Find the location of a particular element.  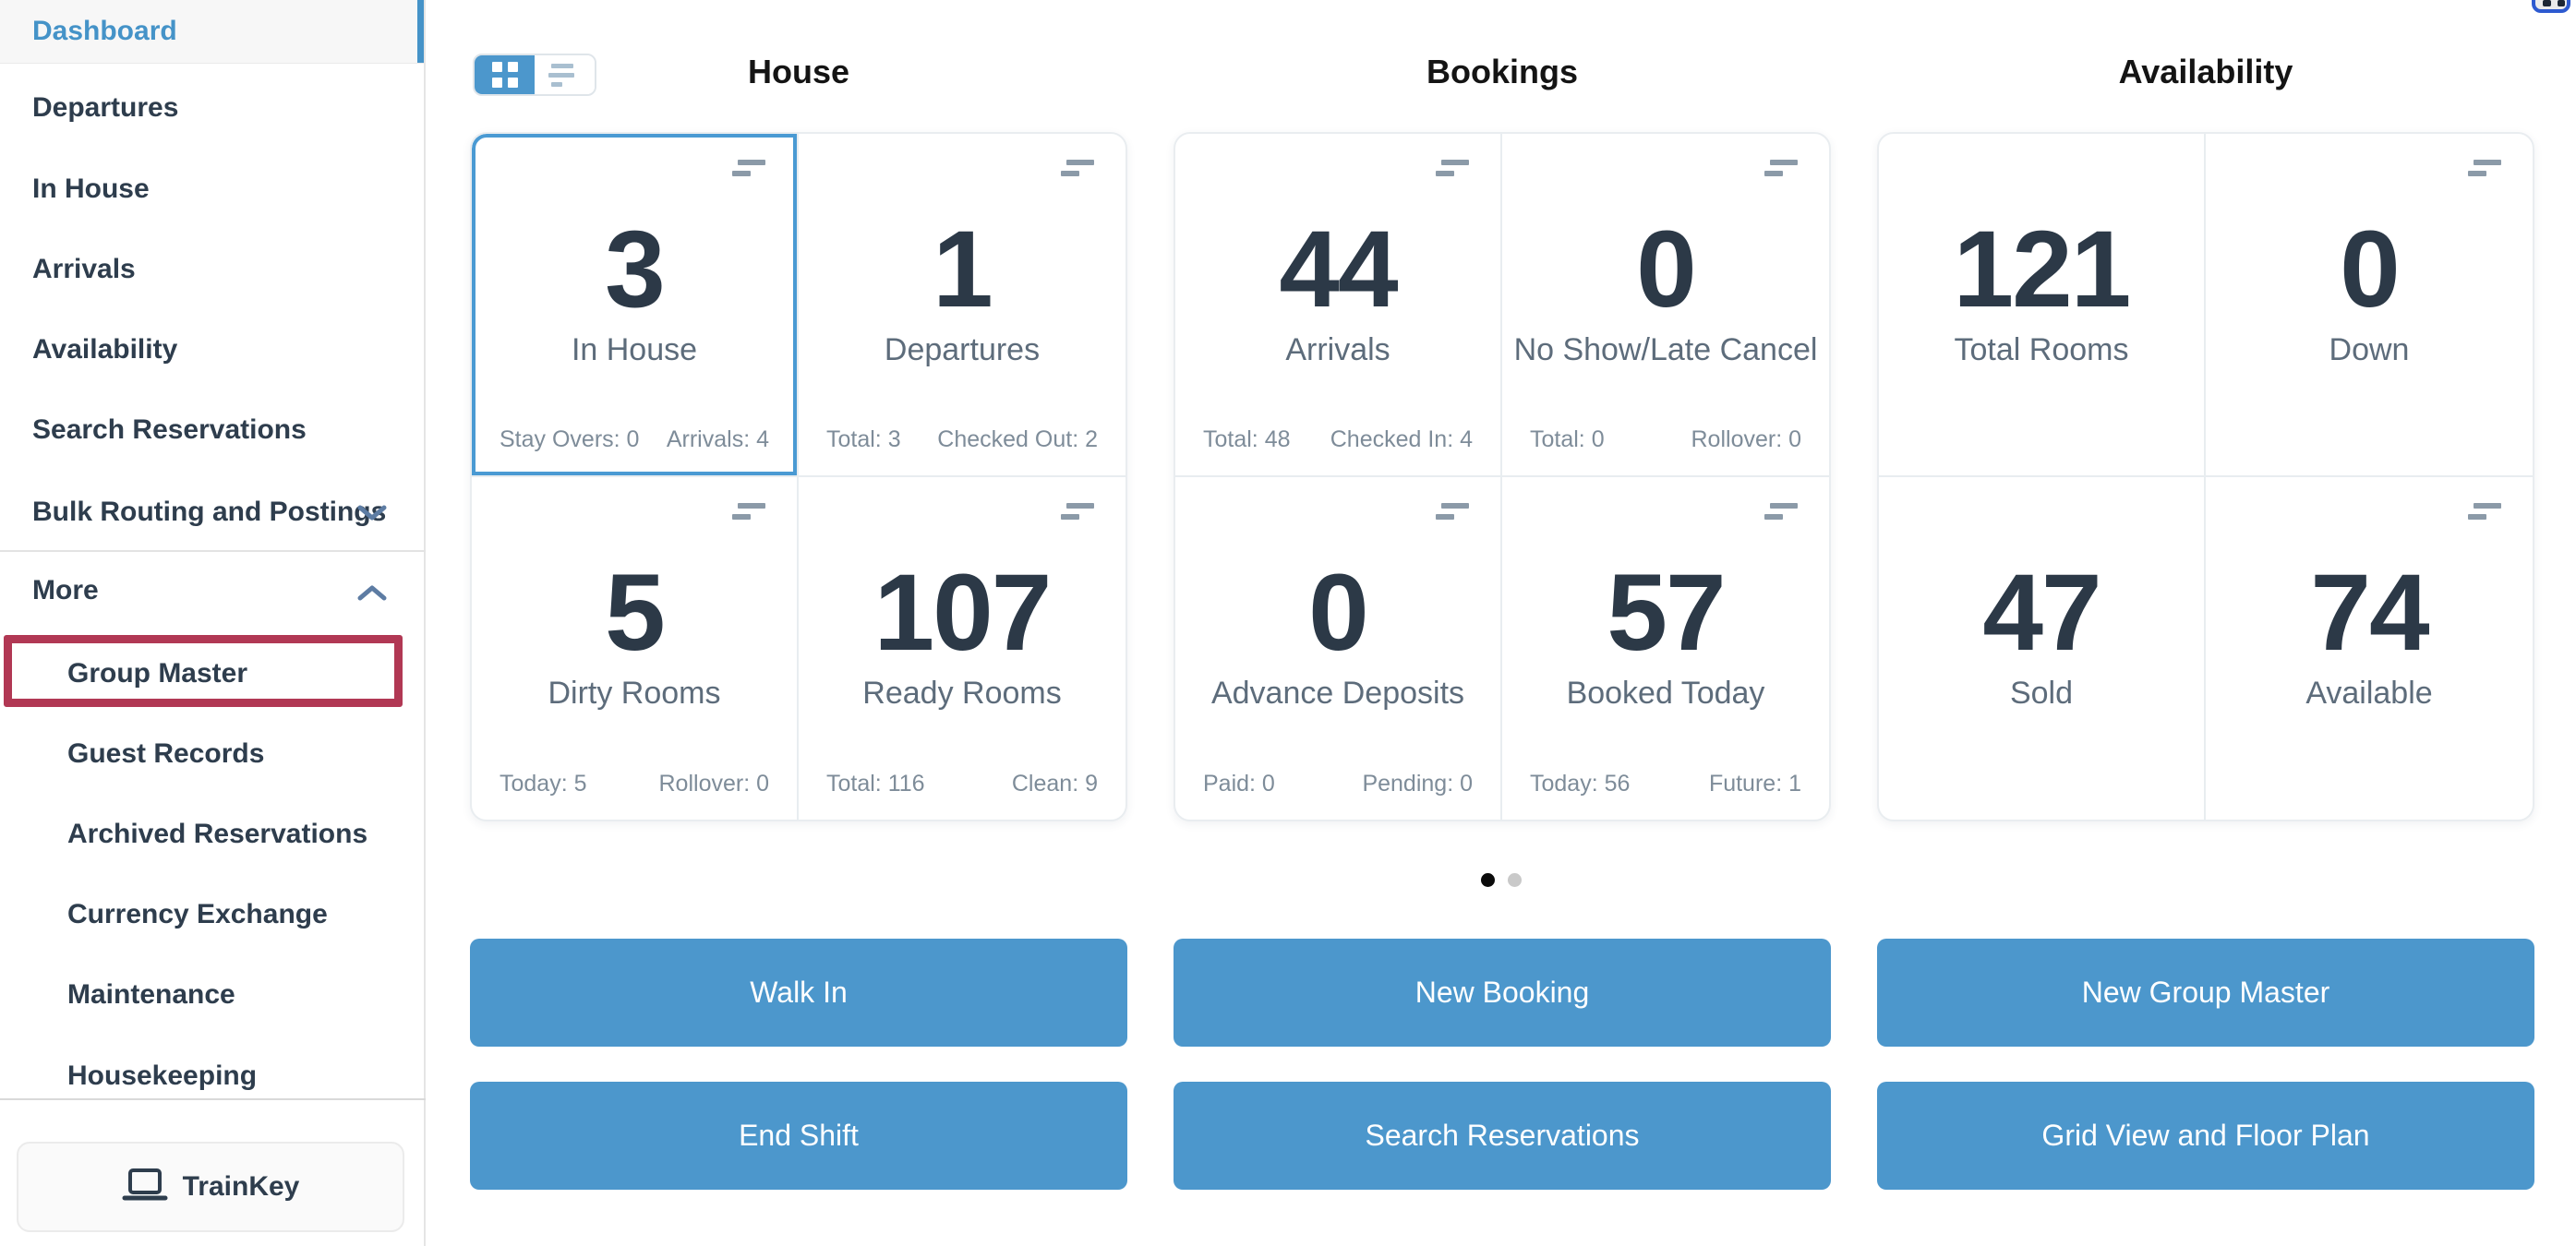

new-booking-button: New Booking is located at coordinates (1502, 993).